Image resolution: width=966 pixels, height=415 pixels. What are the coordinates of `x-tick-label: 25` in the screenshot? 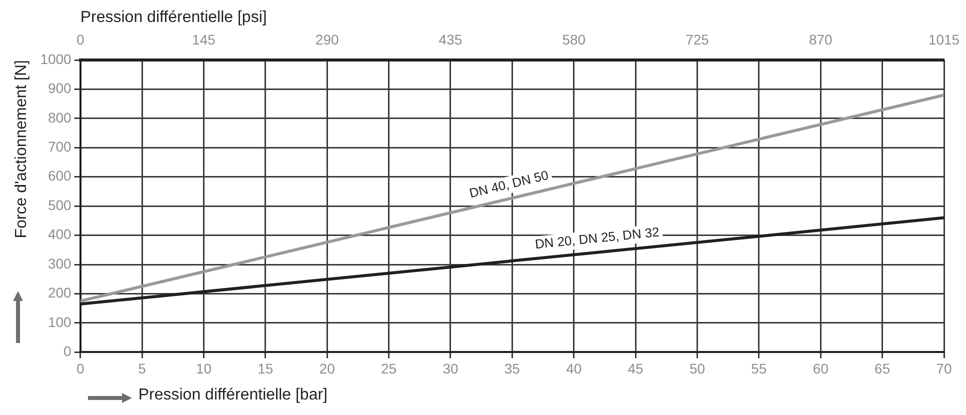 It's located at (389, 368).